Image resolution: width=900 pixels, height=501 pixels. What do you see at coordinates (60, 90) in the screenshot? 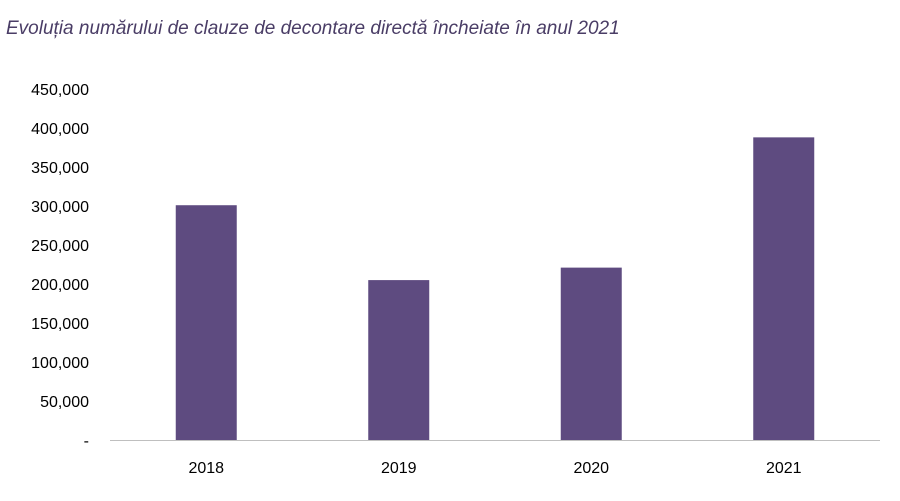
I see `y-tick-label: 450,000` at bounding box center [60, 90].